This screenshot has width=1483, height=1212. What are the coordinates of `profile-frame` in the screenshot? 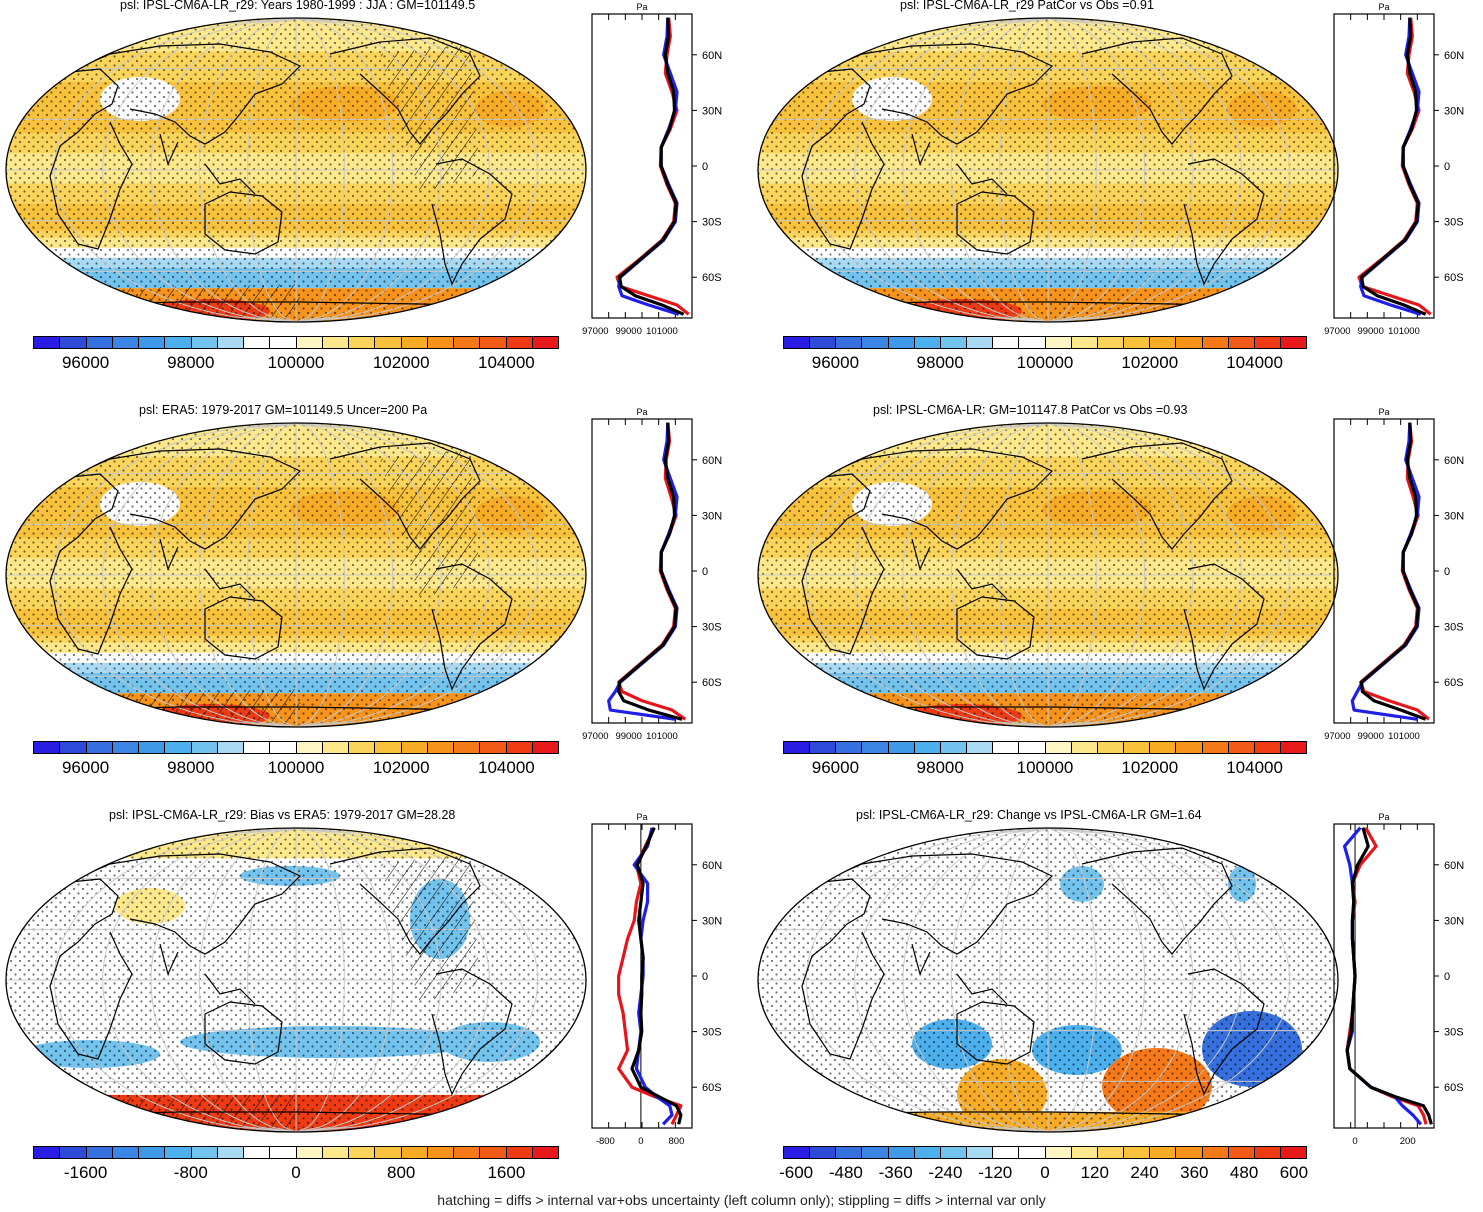 It's located at (642, 166).